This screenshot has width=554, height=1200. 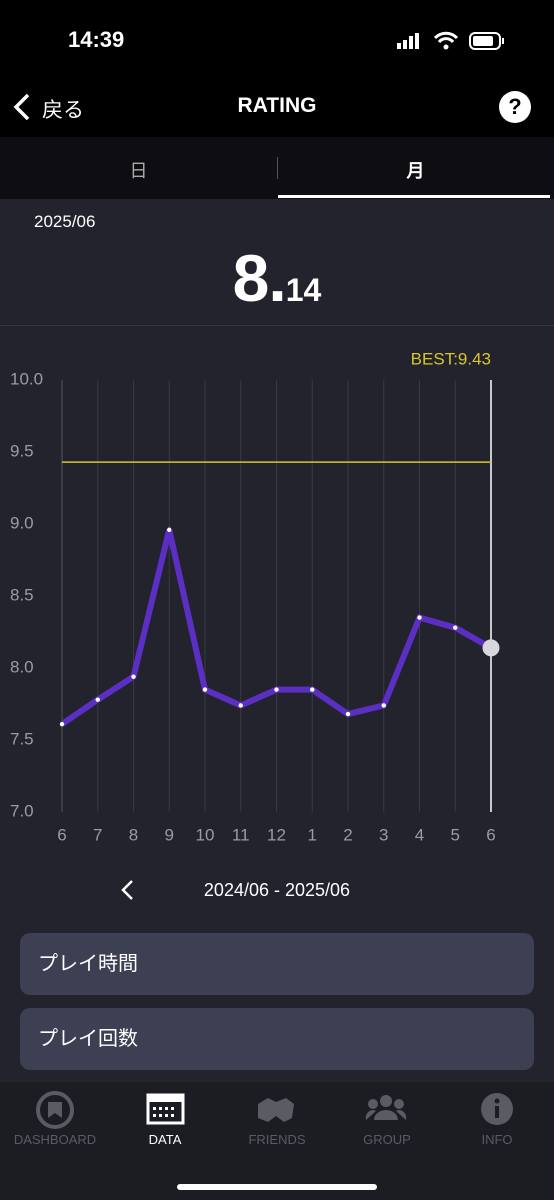 I want to click on x-tick-label: 1, so click(x=312, y=834).